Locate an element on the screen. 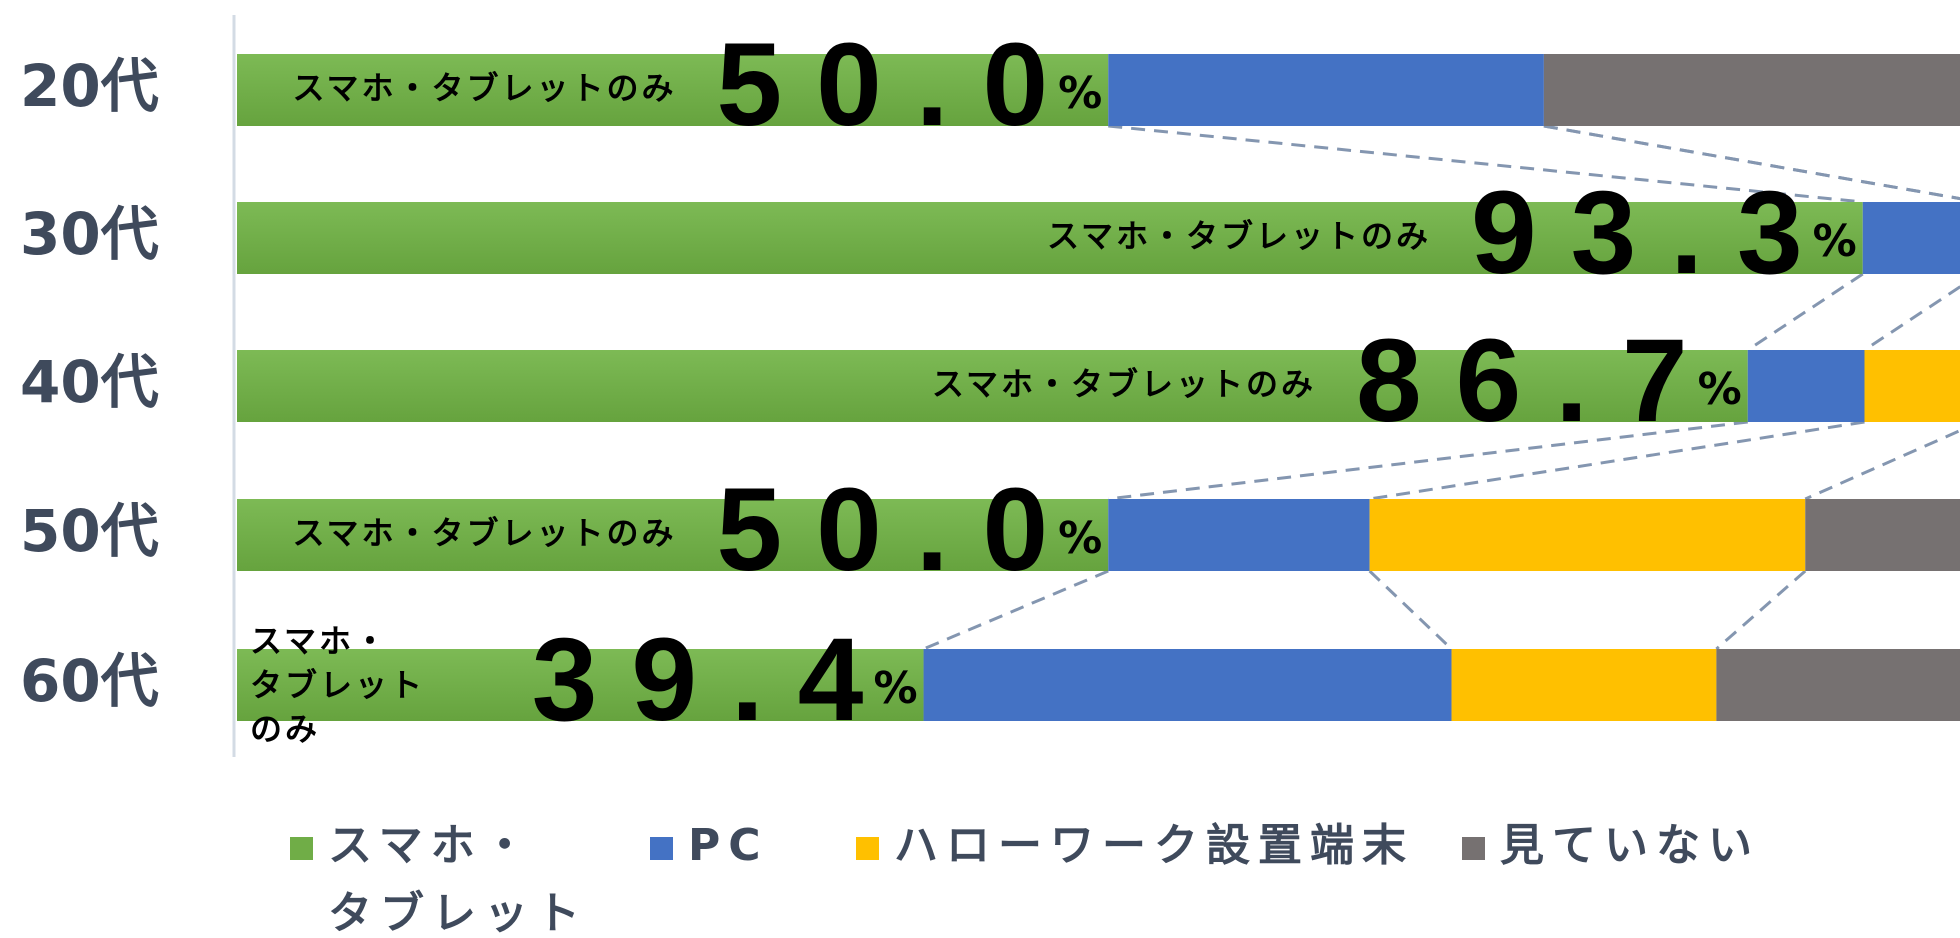 Image resolution: width=1960 pixels, height=938 pixels. y-tick-label: 20代 is located at coordinates (89, 86).